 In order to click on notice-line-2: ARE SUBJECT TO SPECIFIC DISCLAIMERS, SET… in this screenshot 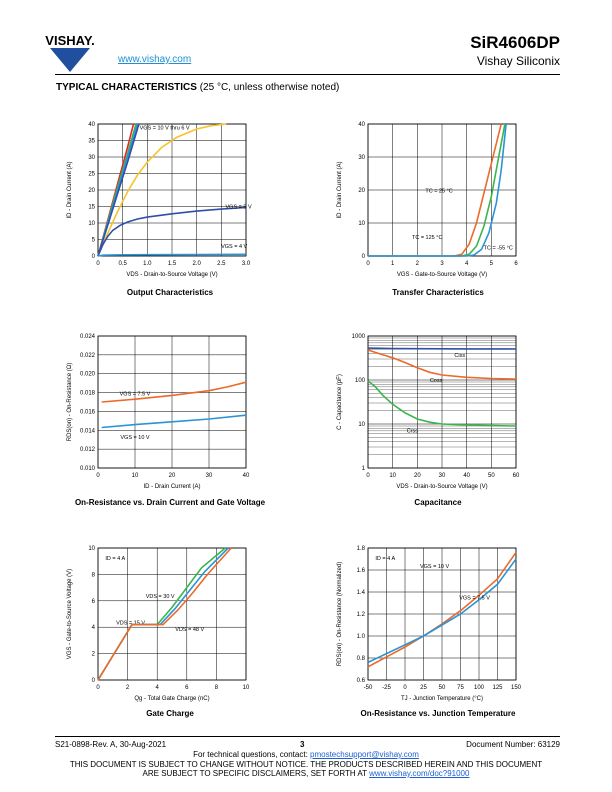, I will do `click(306, 773)`.